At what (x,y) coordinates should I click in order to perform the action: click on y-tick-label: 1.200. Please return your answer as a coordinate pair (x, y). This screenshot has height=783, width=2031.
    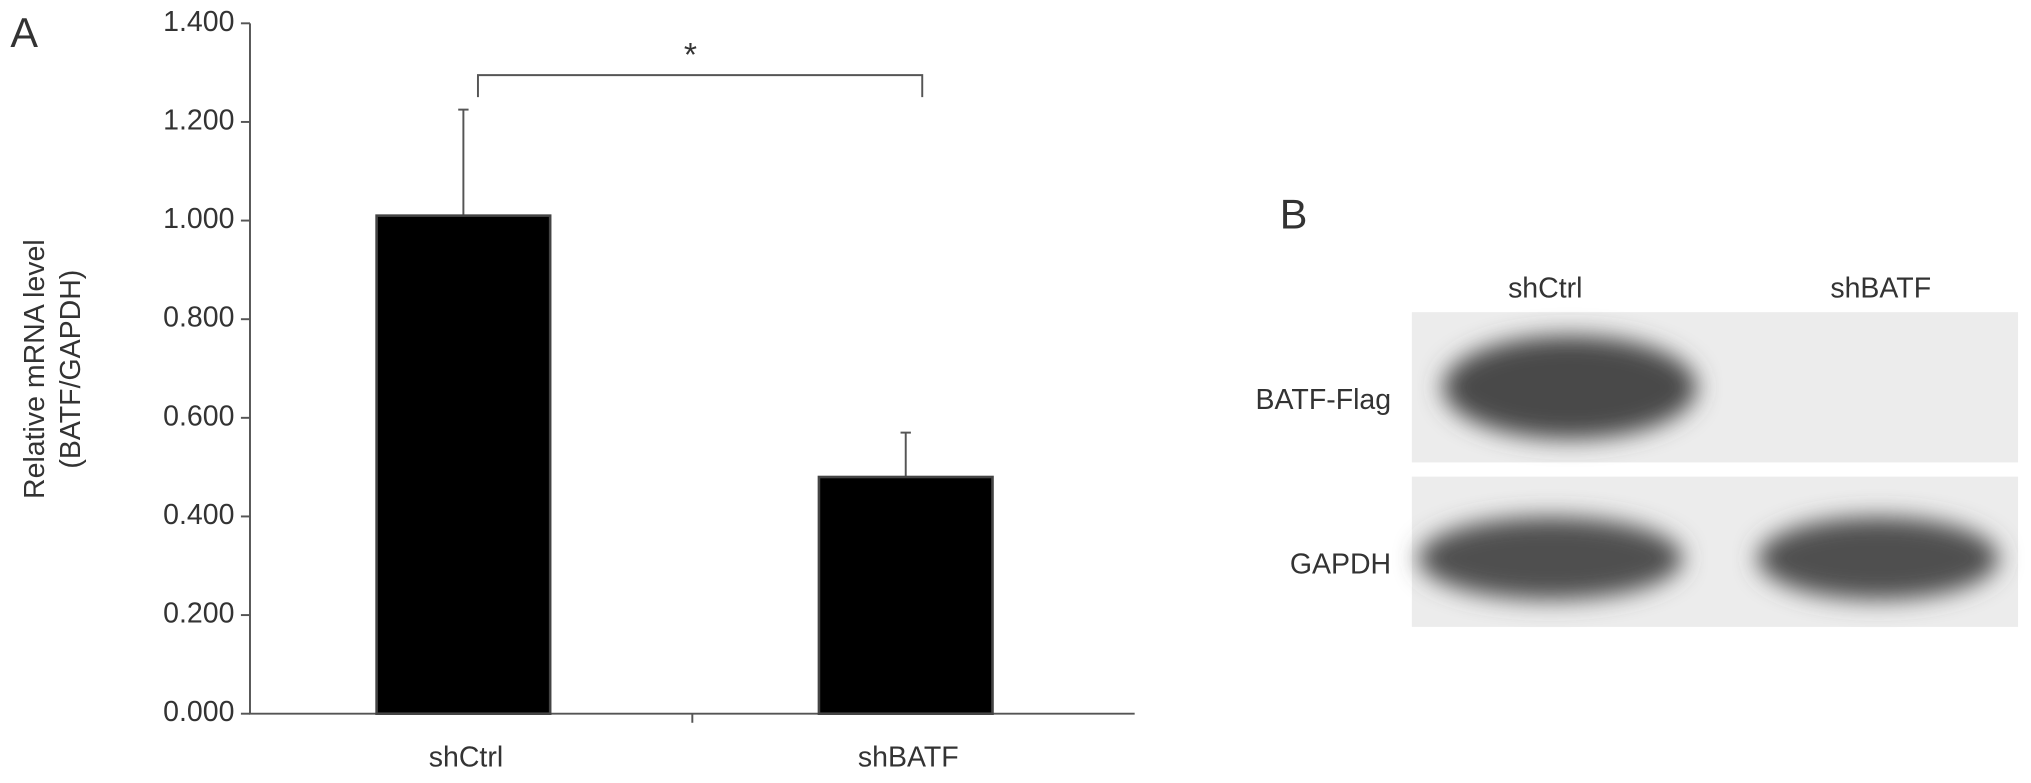
    Looking at the image, I should click on (198, 120).